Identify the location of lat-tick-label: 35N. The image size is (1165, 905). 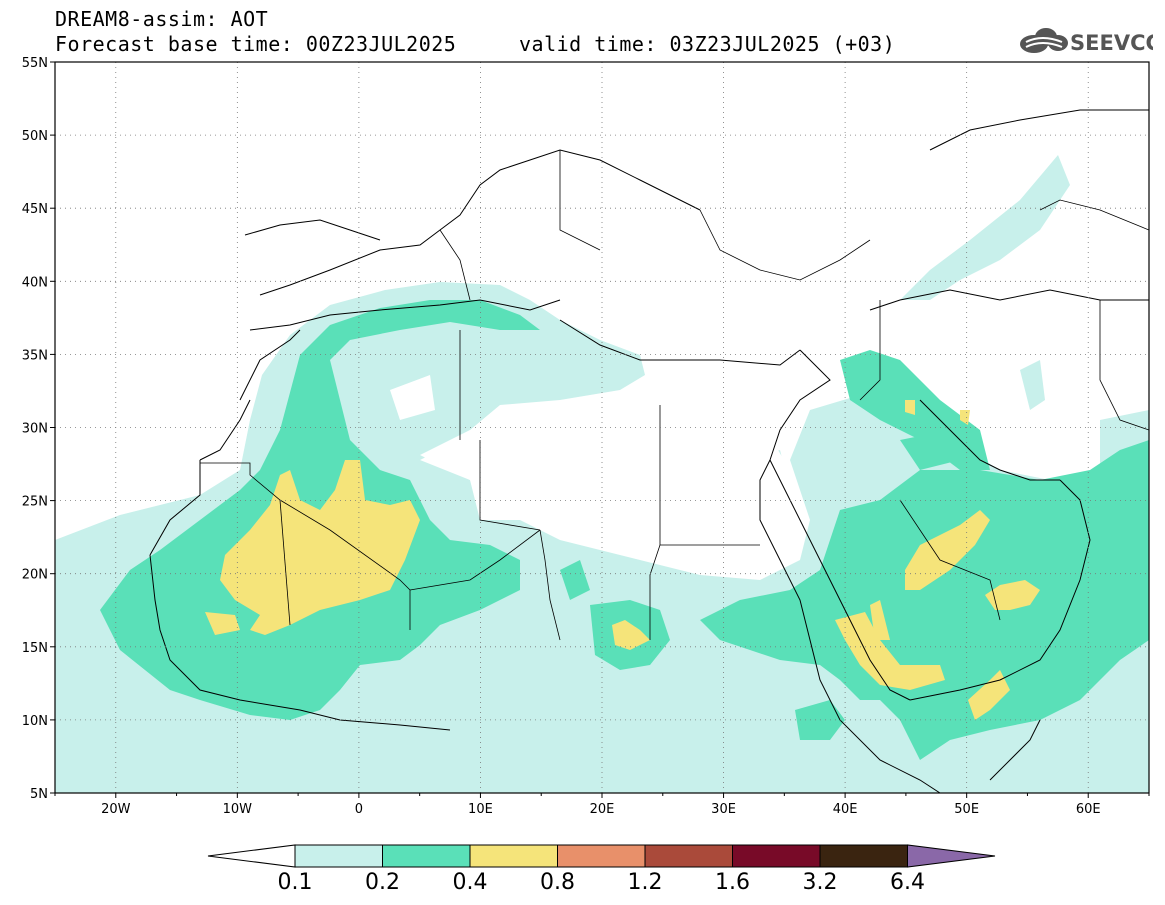
(35, 355).